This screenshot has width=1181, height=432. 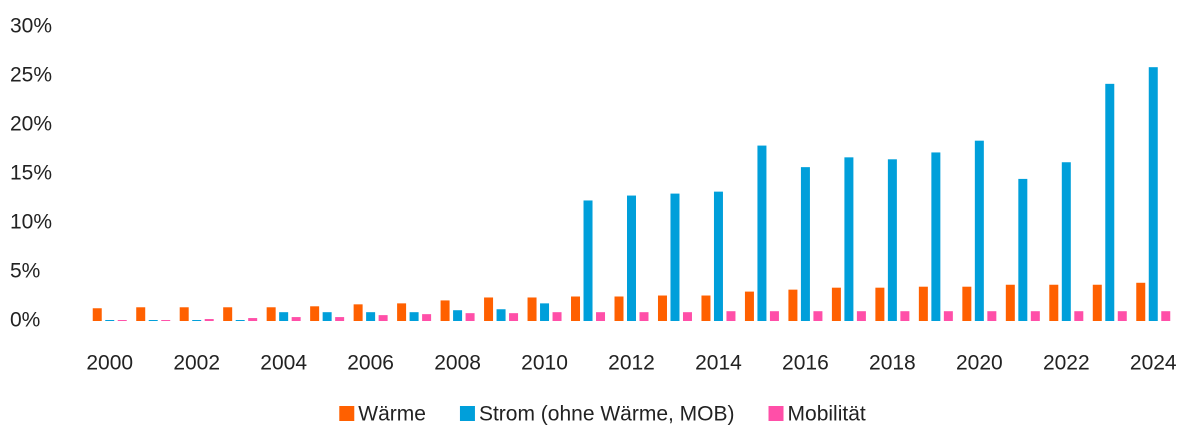 What do you see at coordinates (196, 363) in the screenshot?
I see `x-tick-label: 2002` at bounding box center [196, 363].